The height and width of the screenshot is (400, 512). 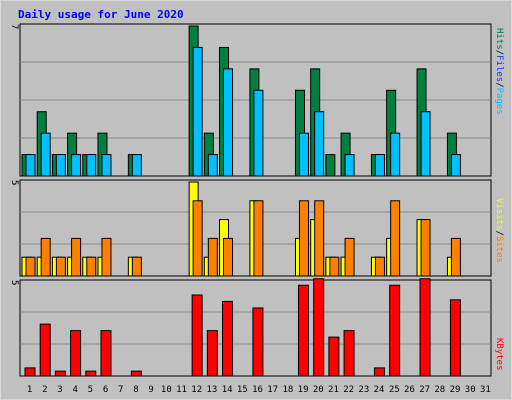 I want to click on x-tick-label: 20, so click(x=318, y=390).